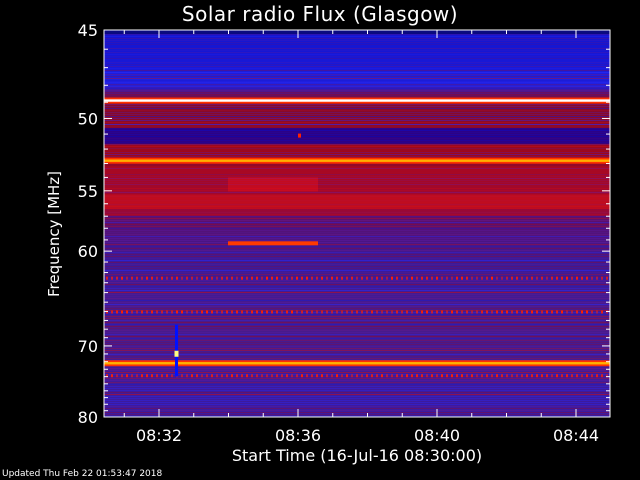 This screenshot has width=640, height=480. What do you see at coordinates (576, 435) in the screenshot?
I see `x-tick-label: 08:44` at bounding box center [576, 435].